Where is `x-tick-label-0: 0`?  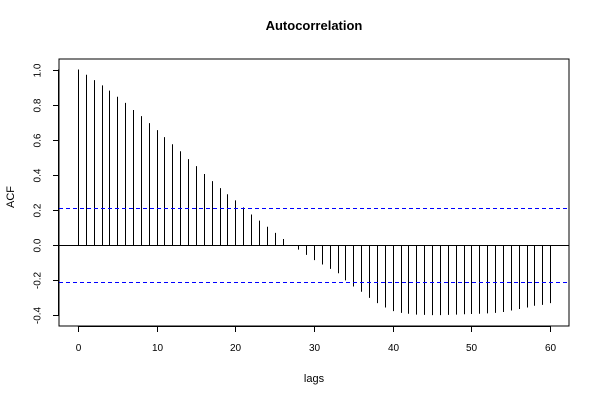 x-tick-label-0: 0 is located at coordinates (79, 348).